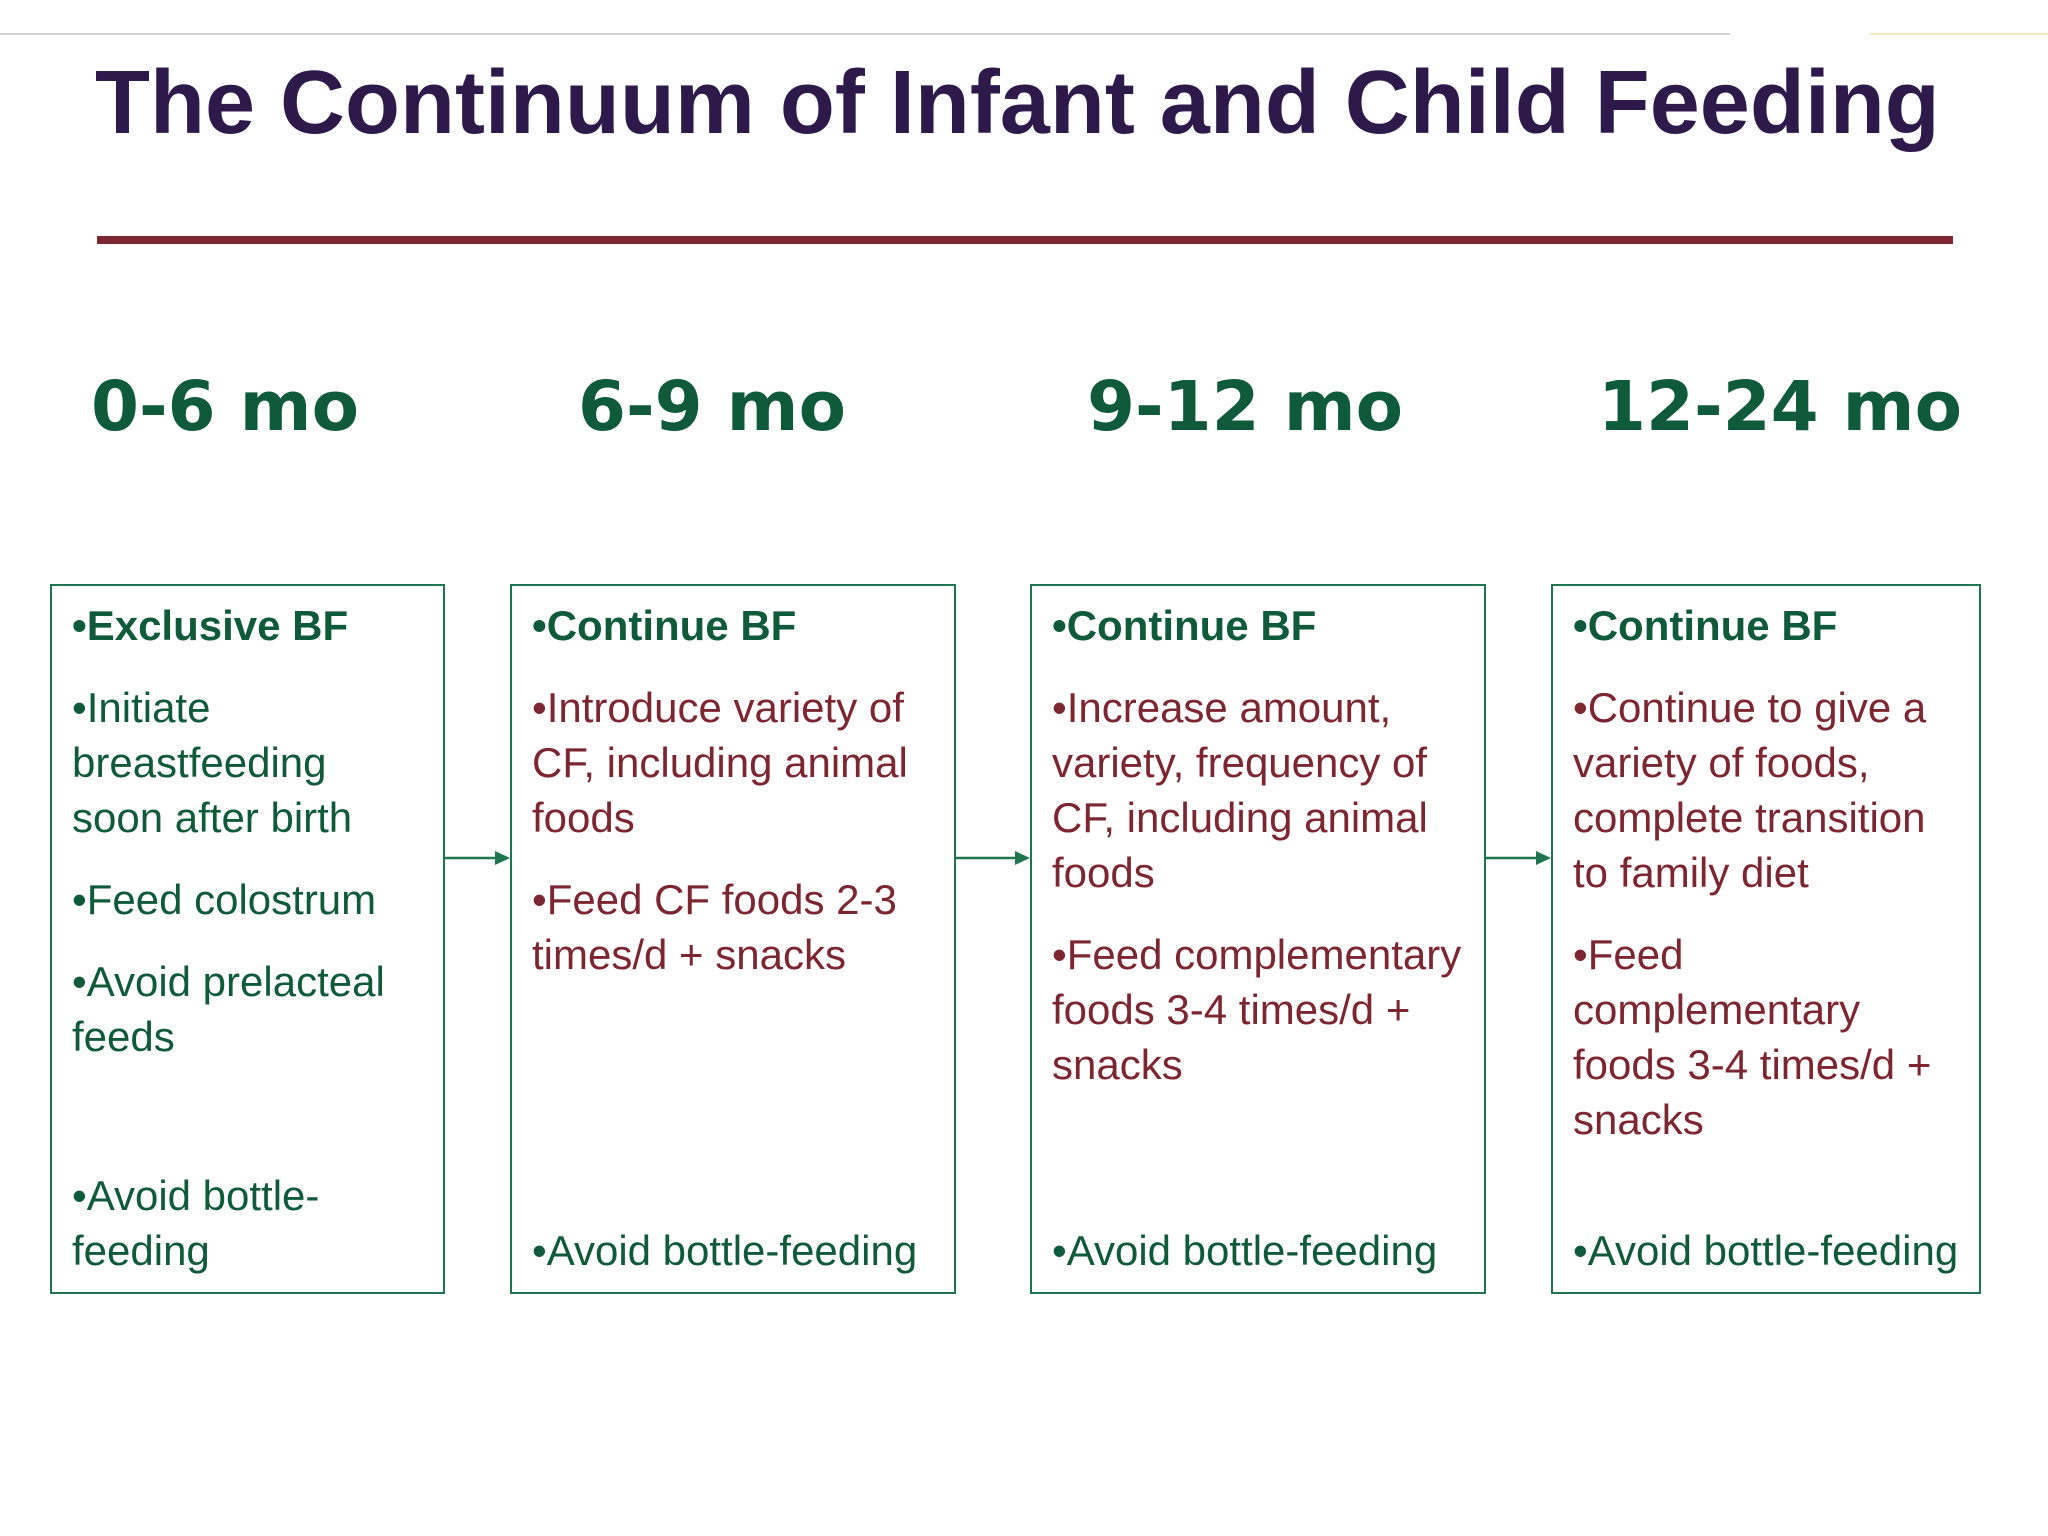  I want to click on box-item: •Initiate breastfeeding soon after birth, so click(212, 762).